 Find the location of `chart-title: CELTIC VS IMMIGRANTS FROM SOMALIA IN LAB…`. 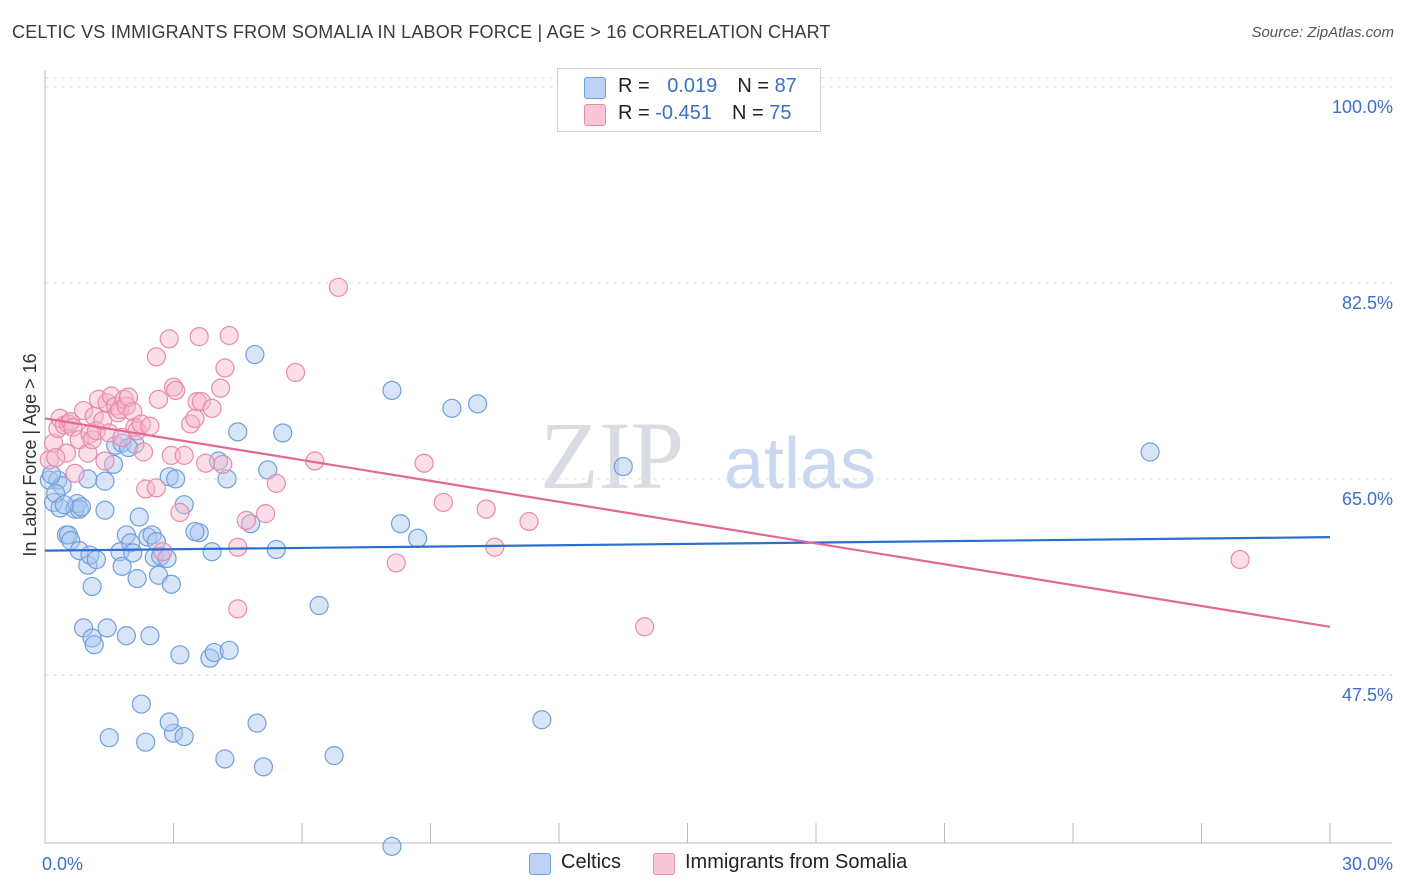

chart-title: CELTIC VS IMMIGRANTS FROM SOMALIA IN LAB… is located at coordinates (421, 32).